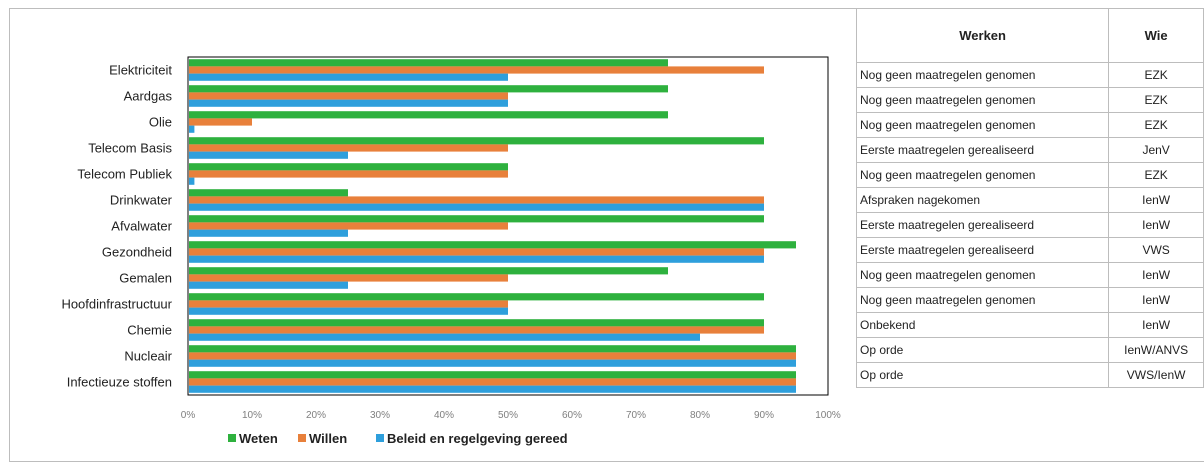 This screenshot has width=1204, height=470. What do you see at coordinates (572, 415) in the screenshot?
I see `x-tick-label: 60%` at bounding box center [572, 415].